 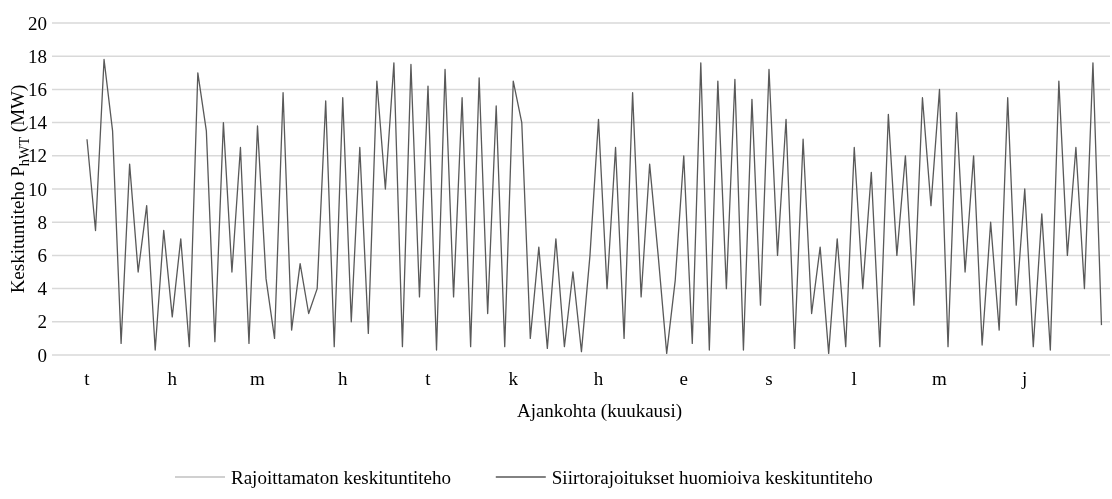 I want to click on legend-label: Rajoittamaton keskituntiteho, so click(x=341, y=477).